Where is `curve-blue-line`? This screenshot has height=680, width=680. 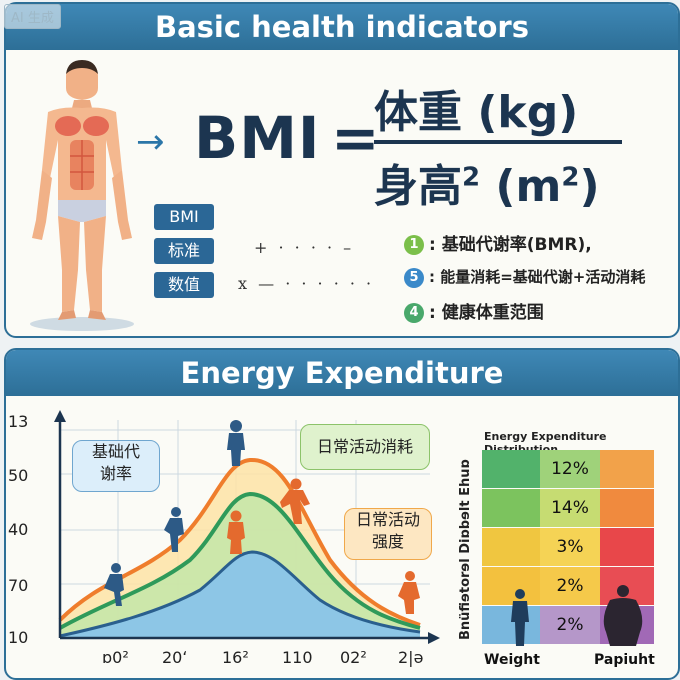 curve-blue-line is located at coordinates (240, 594).